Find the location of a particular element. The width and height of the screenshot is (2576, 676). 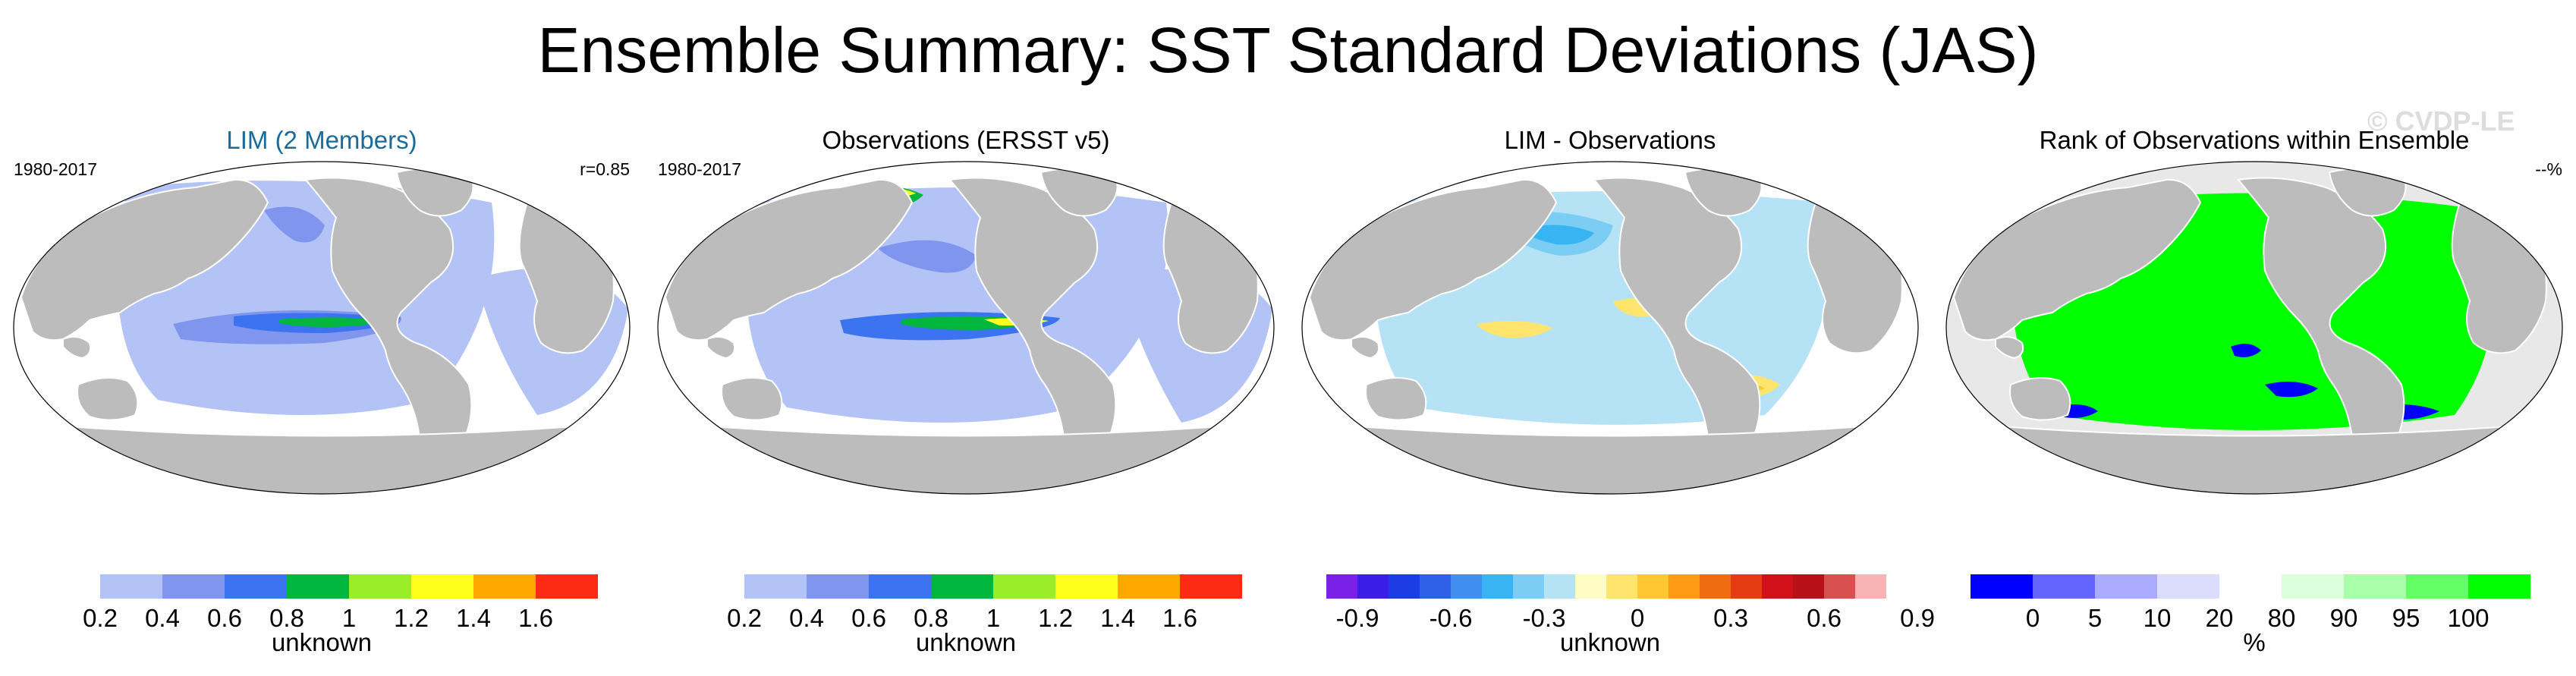

colorbar-tick-label: -0.9 is located at coordinates (1357, 618).